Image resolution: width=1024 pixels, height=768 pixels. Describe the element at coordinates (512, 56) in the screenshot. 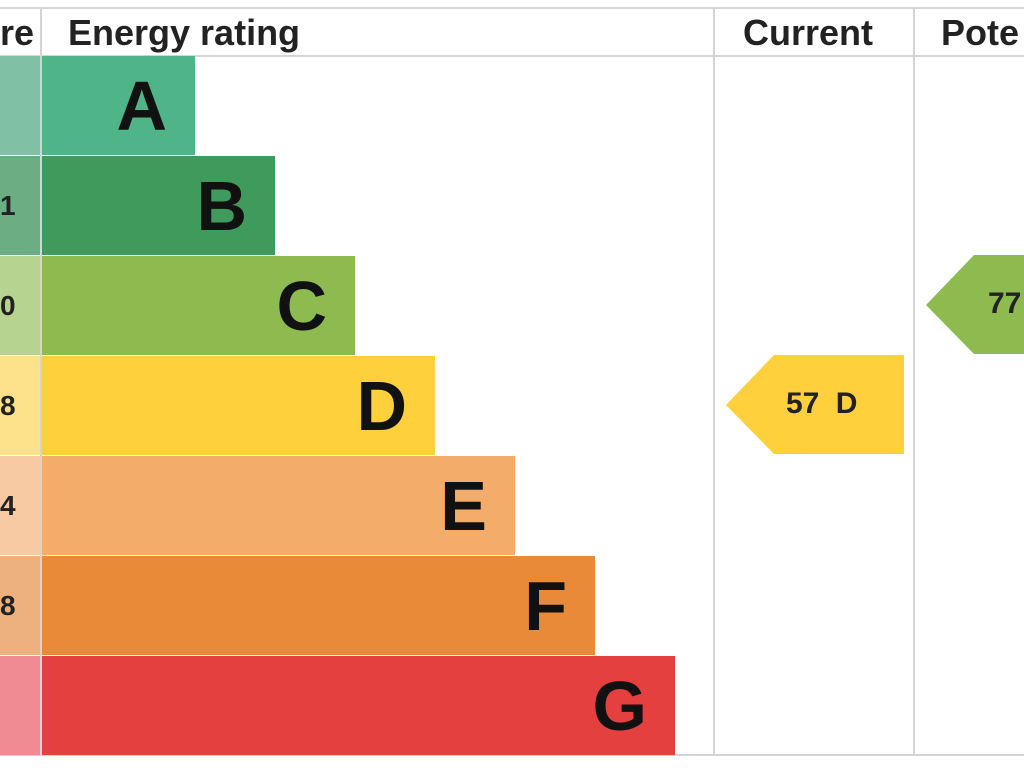

I see `header-divider` at that location.